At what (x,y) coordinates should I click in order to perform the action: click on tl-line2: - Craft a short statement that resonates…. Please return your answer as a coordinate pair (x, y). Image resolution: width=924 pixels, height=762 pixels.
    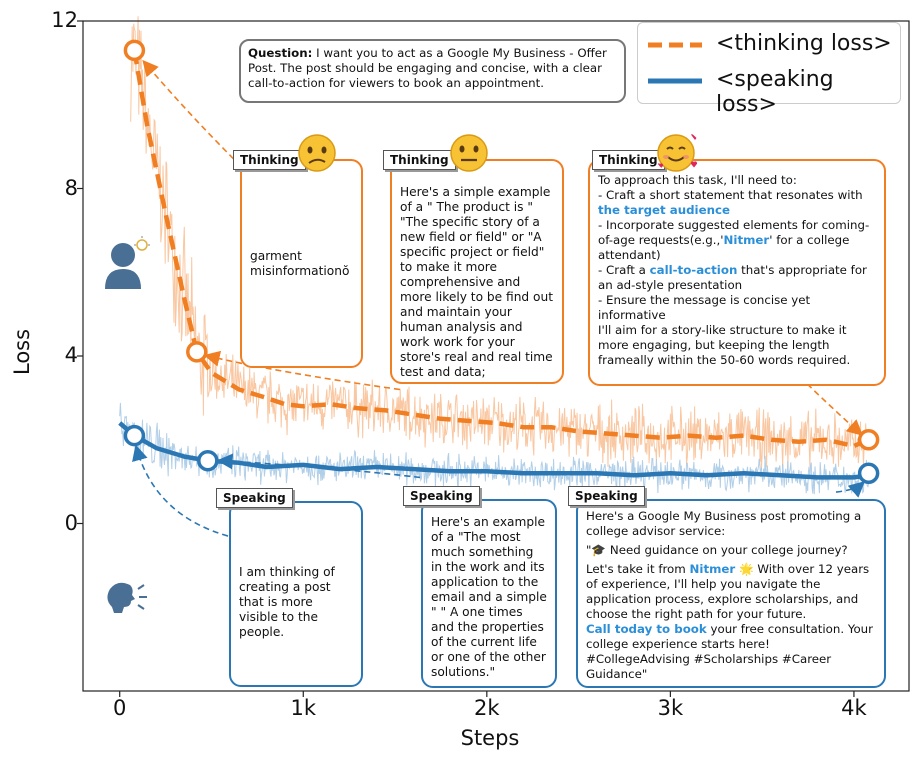
    Looking at the image, I should click on (730, 195).